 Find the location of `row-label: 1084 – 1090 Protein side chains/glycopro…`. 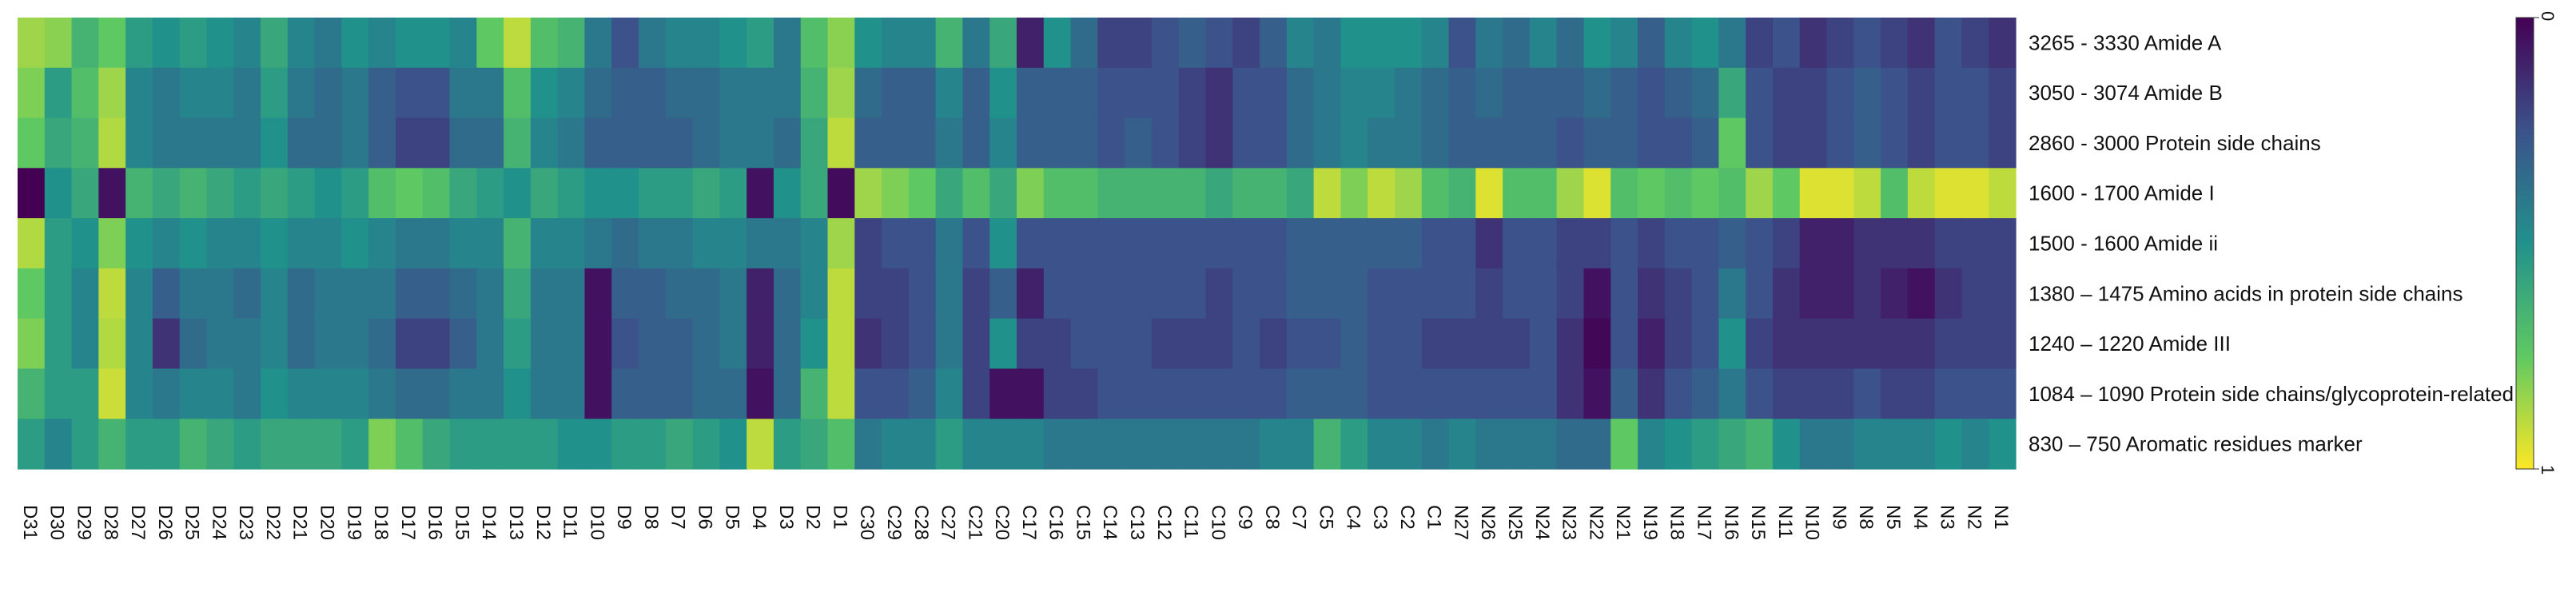

row-label: 1084 – 1090 Protein side chains/glycopro… is located at coordinates (2271, 394).